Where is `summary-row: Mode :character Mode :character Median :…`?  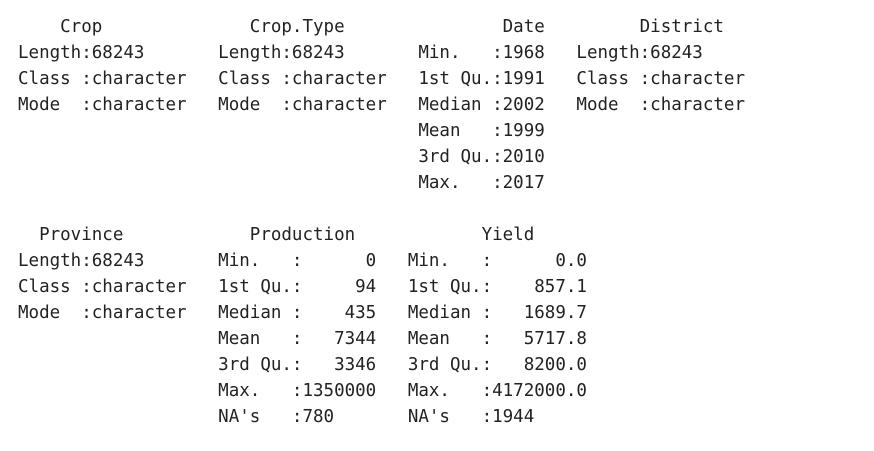
summary-row: Mode :character Mode :character Median :… is located at coordinates (392, 105).